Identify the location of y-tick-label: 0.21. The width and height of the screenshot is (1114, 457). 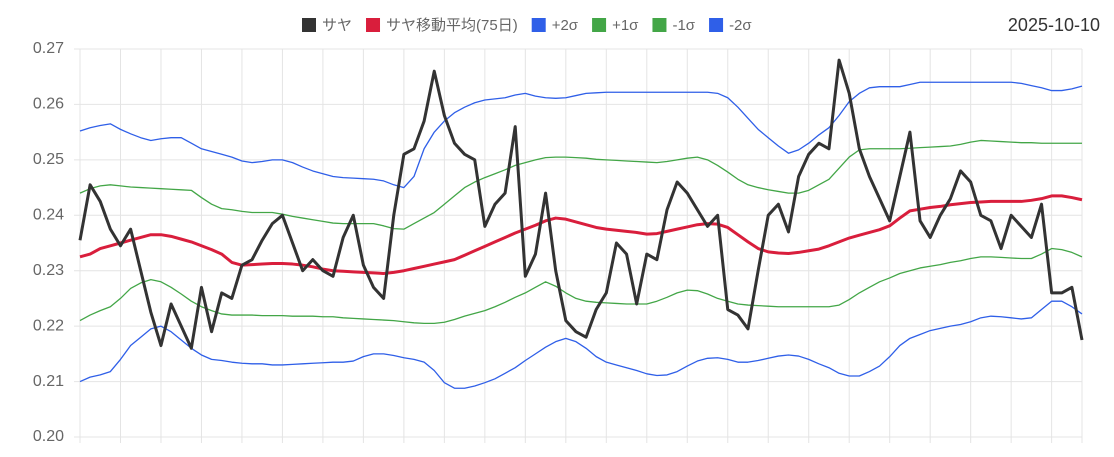
(48, 381).